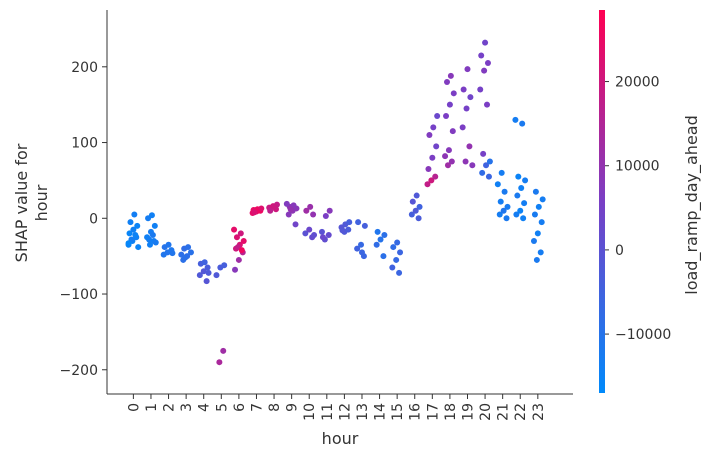 Image resolution: width=711 pixels, height=457 pixels. I want to click on x-tick-label: 12, so click(345, 412).